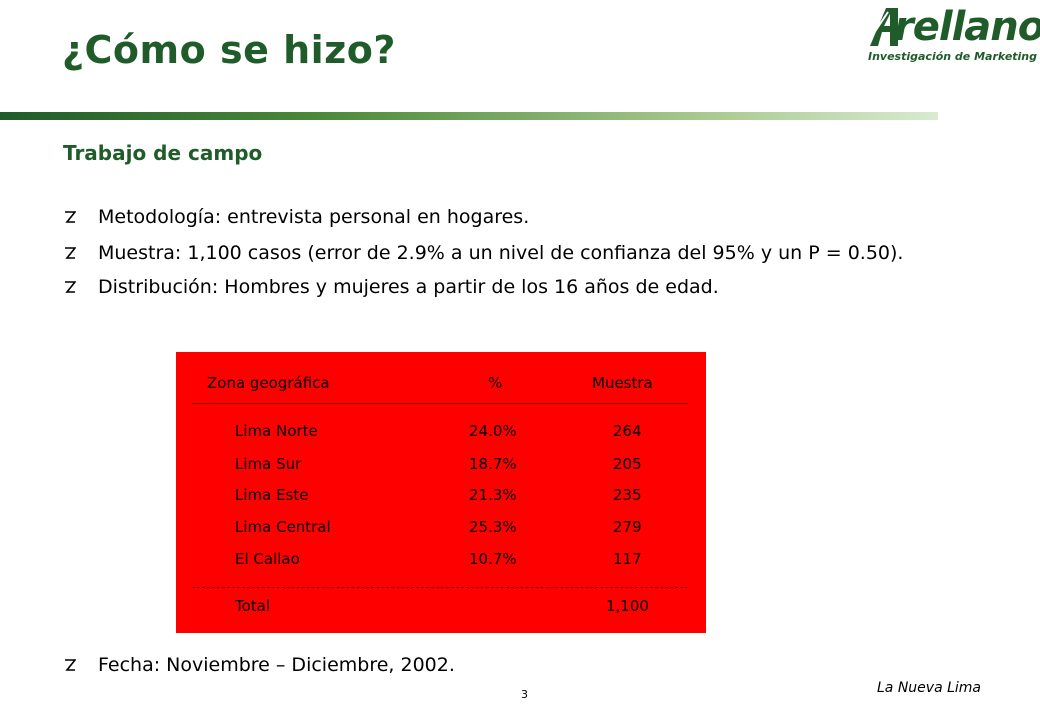  I want to click on logo-tagline: Investigación de Marketing, so click(953, 56).